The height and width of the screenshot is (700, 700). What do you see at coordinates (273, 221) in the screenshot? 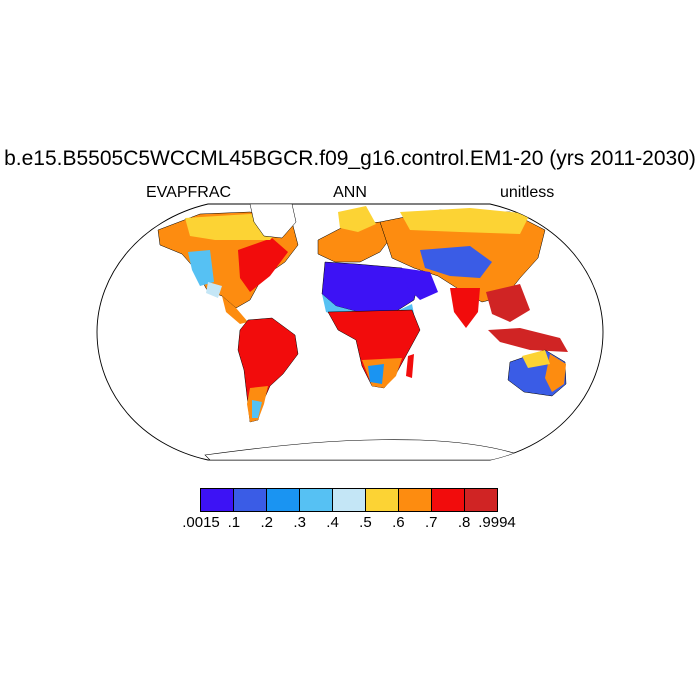
I see `greenland` at bounding box center [273, 221].